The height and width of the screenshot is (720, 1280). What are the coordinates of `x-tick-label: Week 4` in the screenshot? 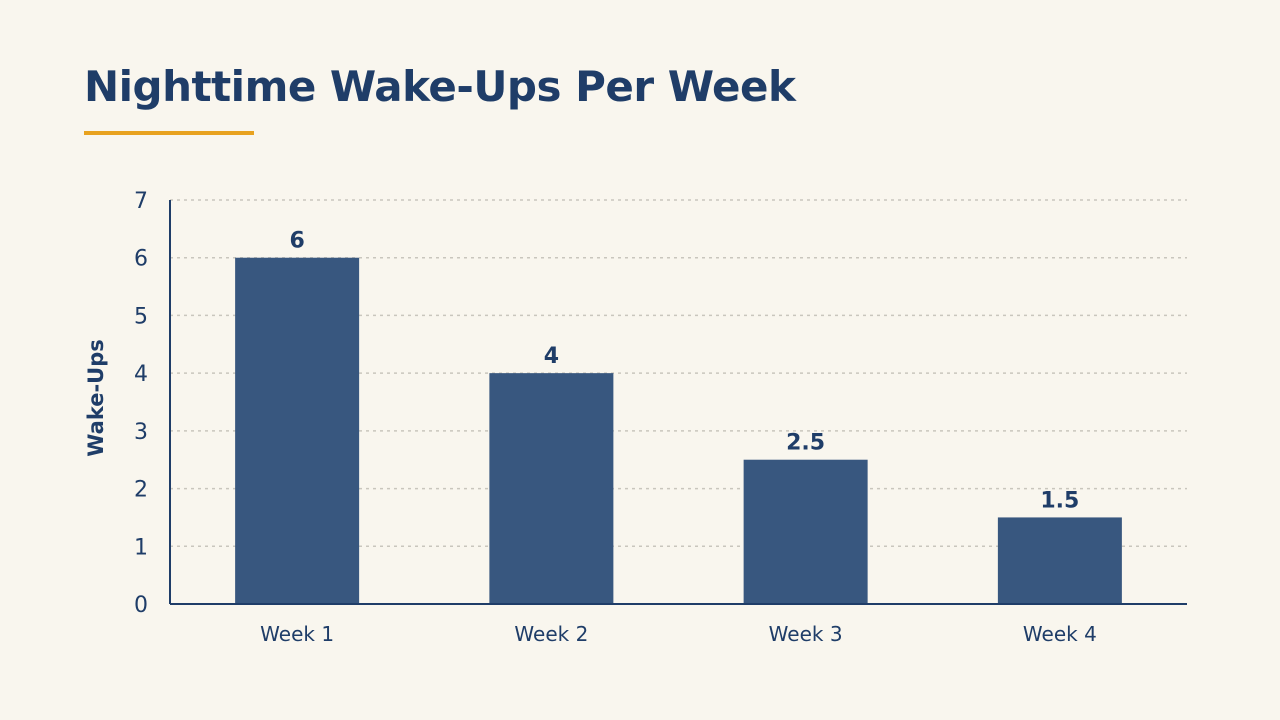 It's located at (1060, 634).